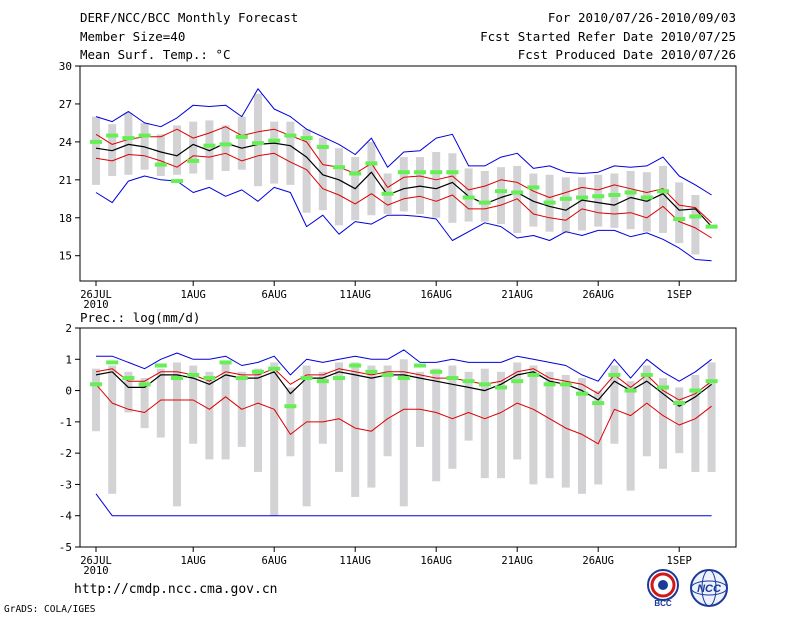 Image resolution: width=800 pixels, height=618 pixels. What do you see at coordinates (679, 561) in the screenshot?
I see `prec-x-tick-label: 1SEP` at bounding box center [679, 561].